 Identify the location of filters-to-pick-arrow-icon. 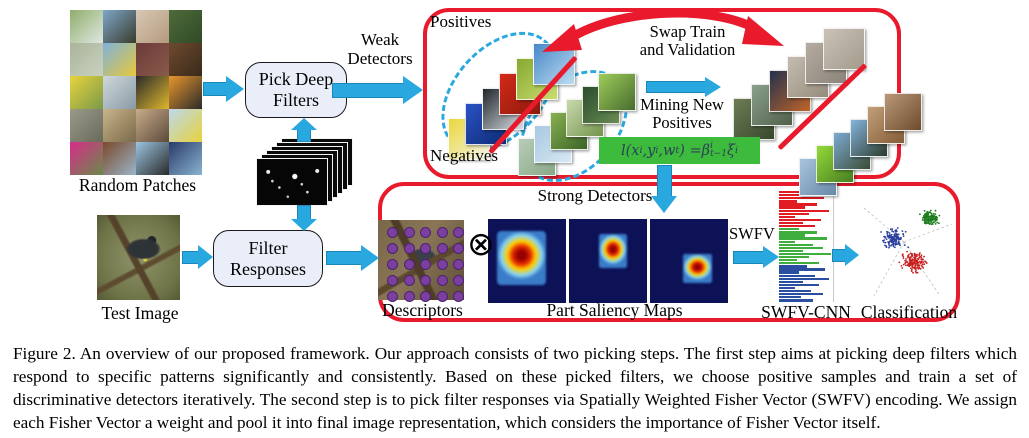
(304, 130).